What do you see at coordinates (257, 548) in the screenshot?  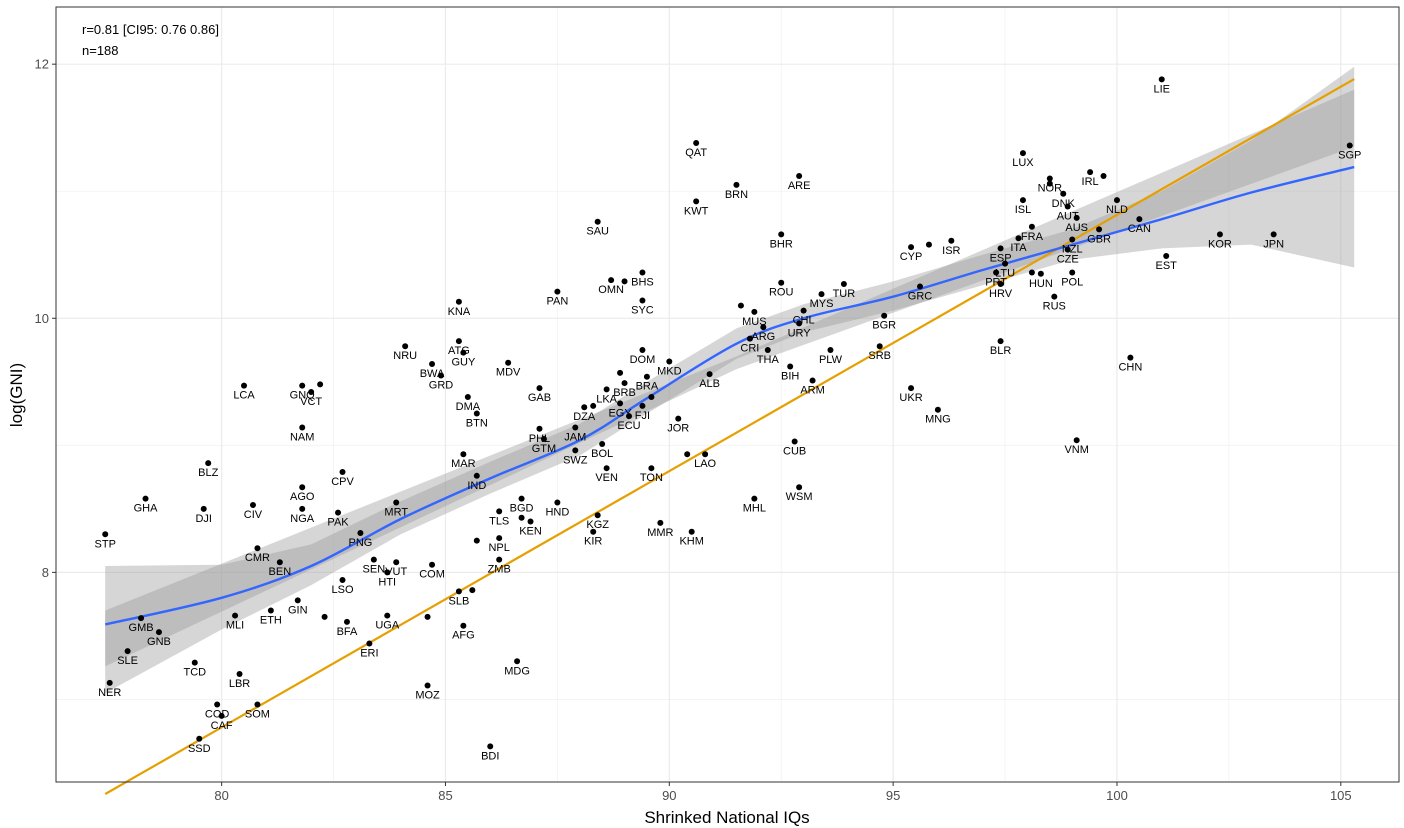 I see `point-cmr` at bounding box center [257, 548].